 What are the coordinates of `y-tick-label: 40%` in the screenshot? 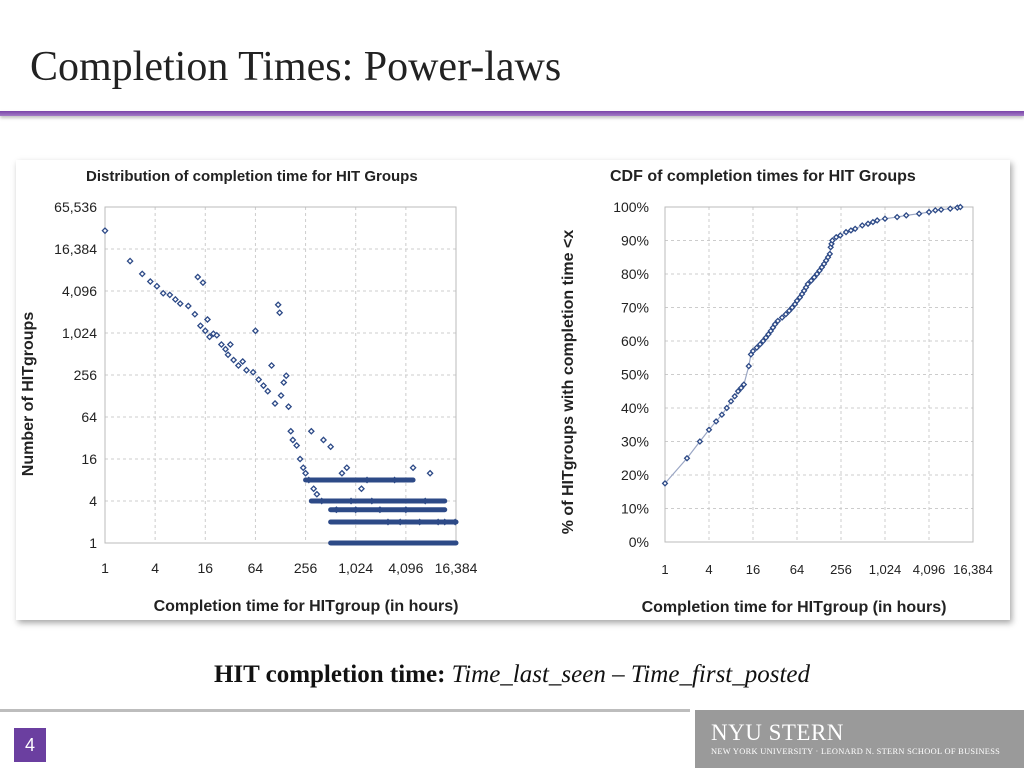 It's located at (635, 408).